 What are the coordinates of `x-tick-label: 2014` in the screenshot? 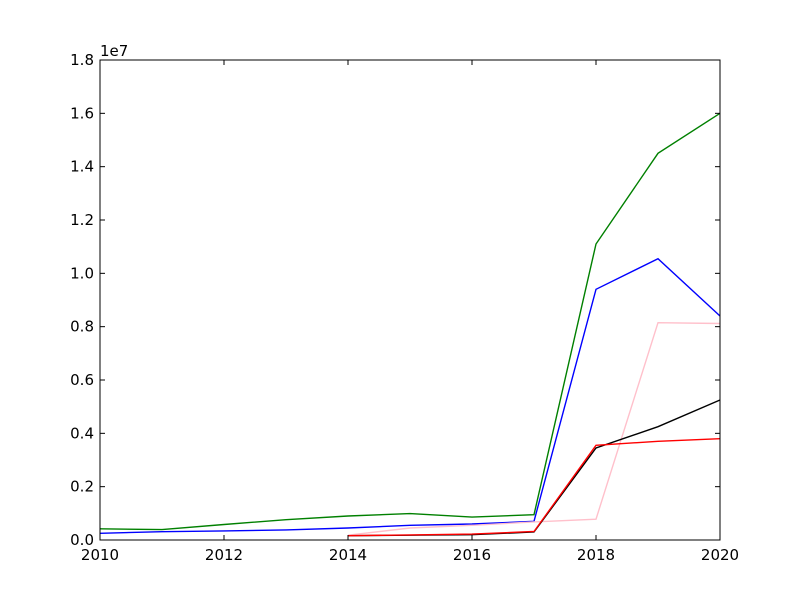 It's located at (348, 555).